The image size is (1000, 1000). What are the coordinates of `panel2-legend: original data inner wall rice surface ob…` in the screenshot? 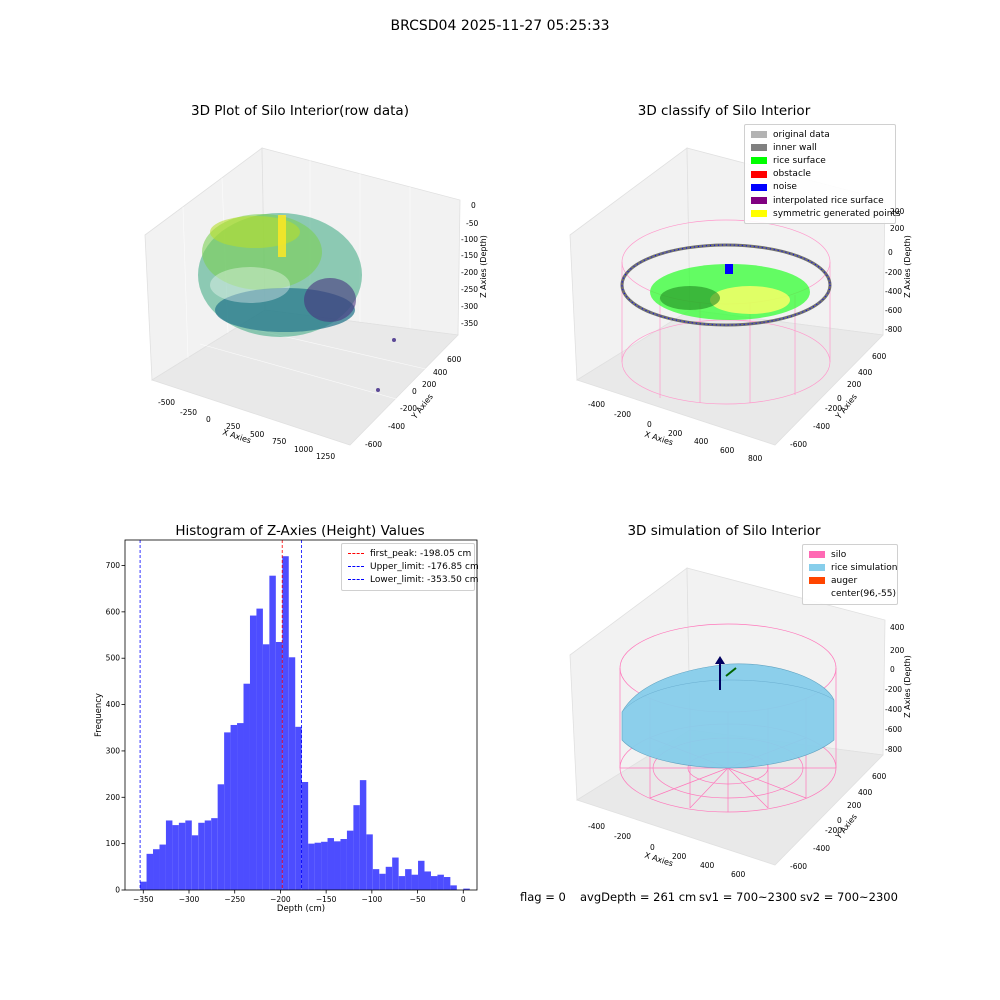 It's located at (822, 174).